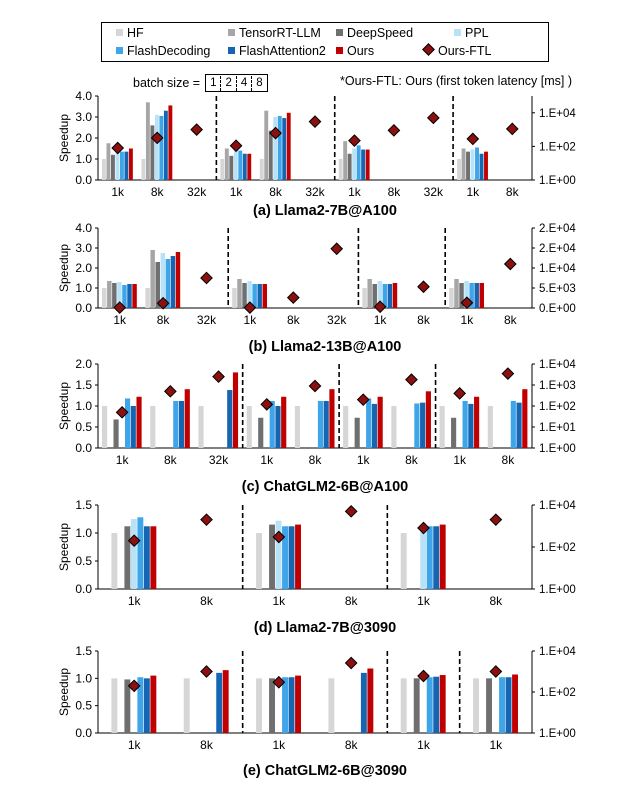  I want to click on legend-item-flashdecoding: FlashDecoding, so click(163, 51).